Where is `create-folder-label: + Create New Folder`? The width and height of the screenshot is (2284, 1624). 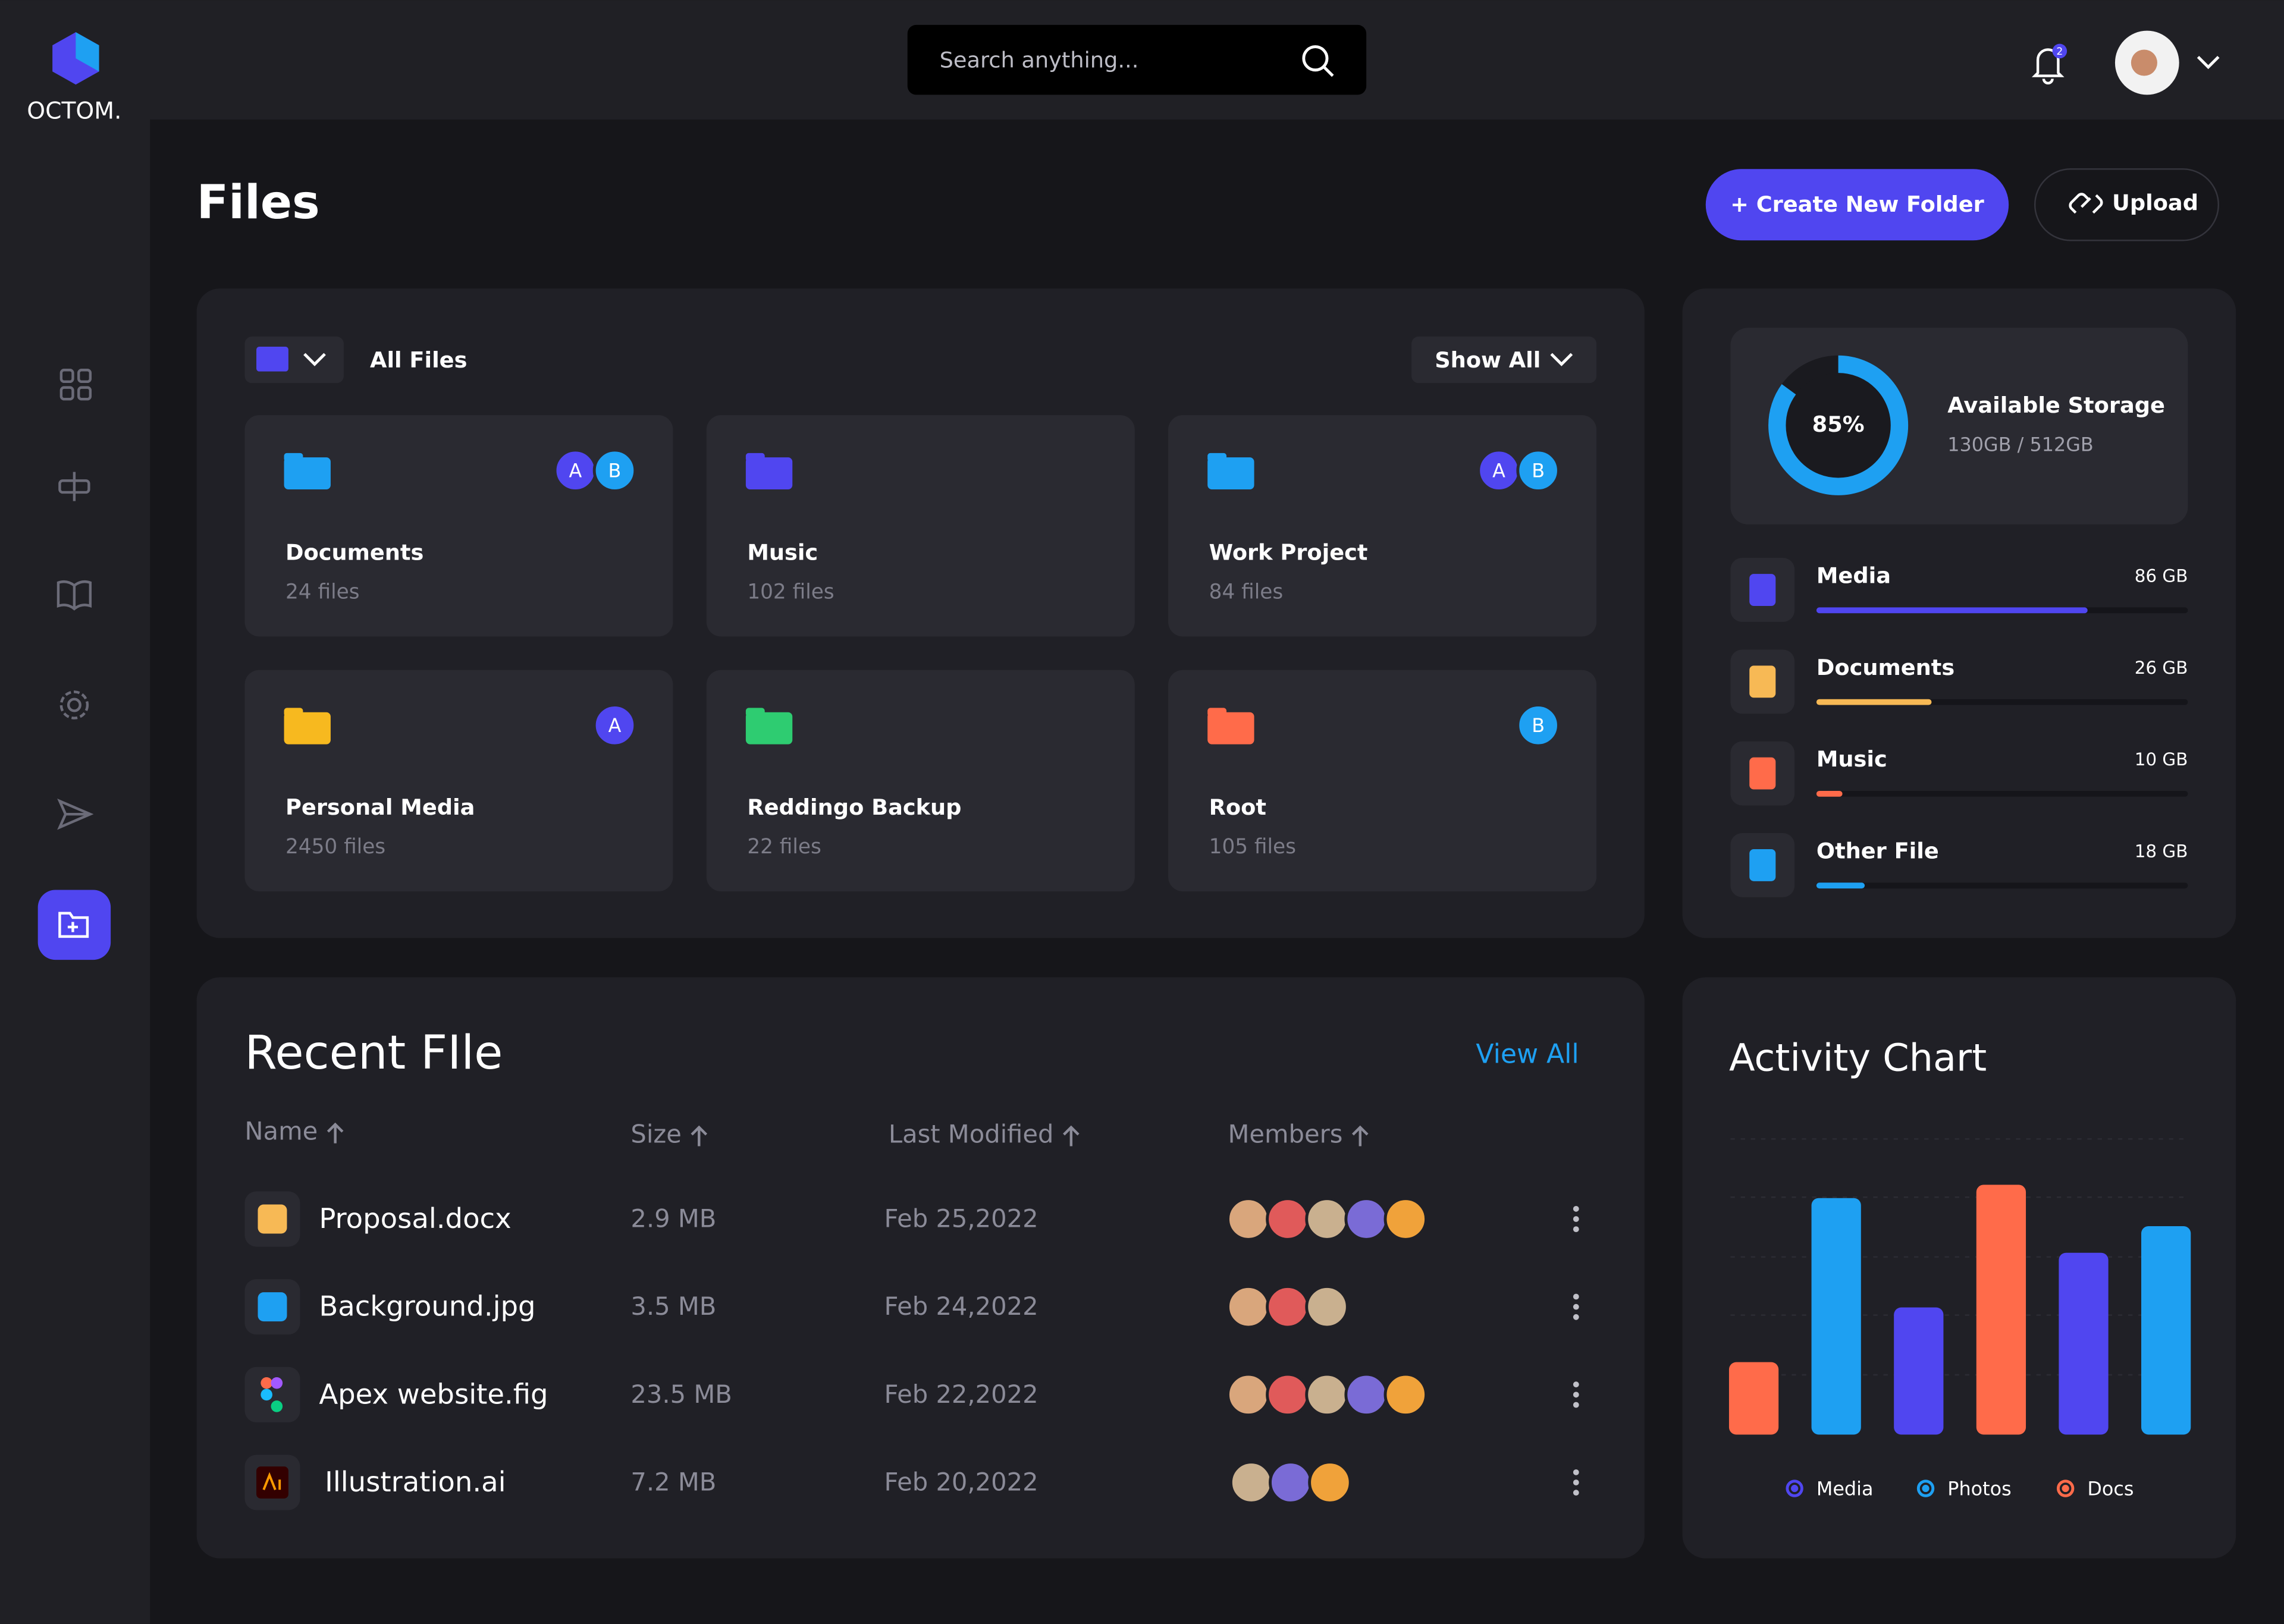
create-folder-label: + Create New Folder is located at coordinates (1857, 204).